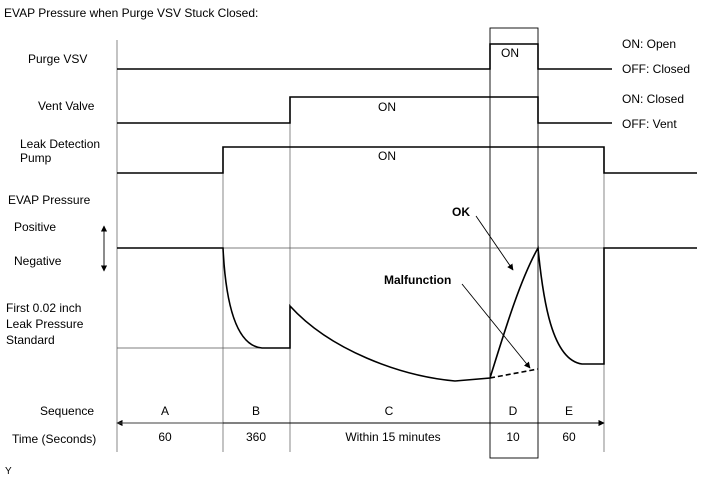  I want to click on vent-valve-state-off: OFF: Vent, so click(649, 124).